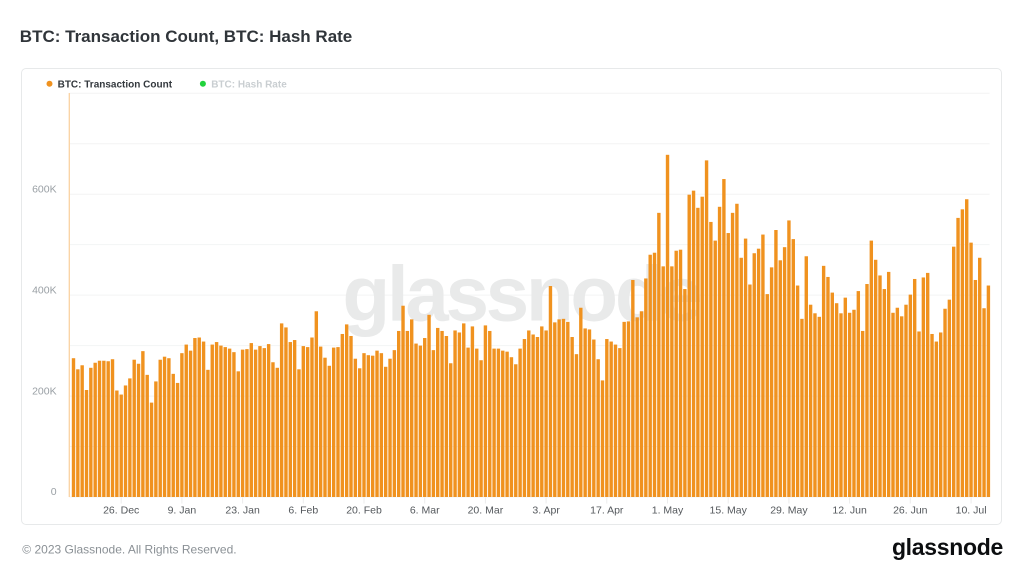 The width and height of the screenshot is (1024, 576). I want to click on svg-text: 29. May, so click(789, 510).